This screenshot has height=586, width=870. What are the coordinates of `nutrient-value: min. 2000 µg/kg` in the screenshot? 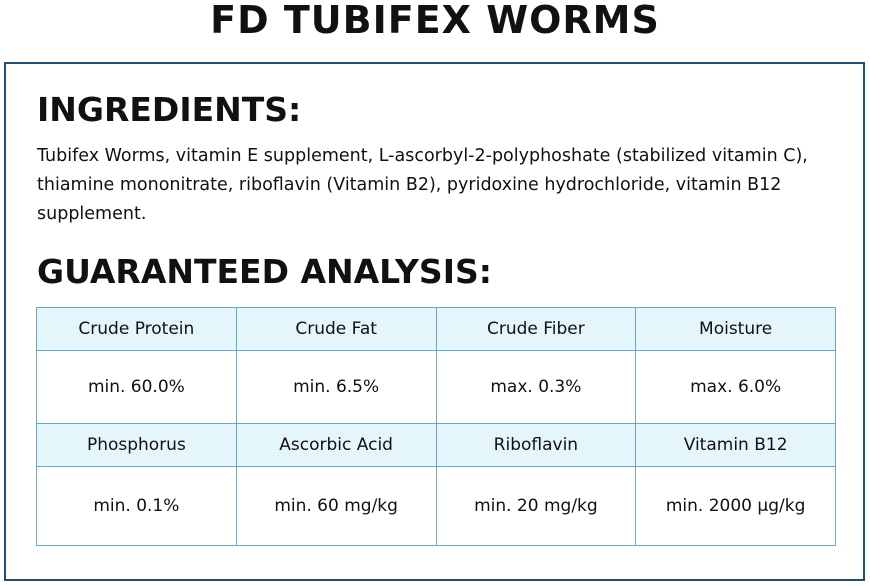 It's located at (735, 506).